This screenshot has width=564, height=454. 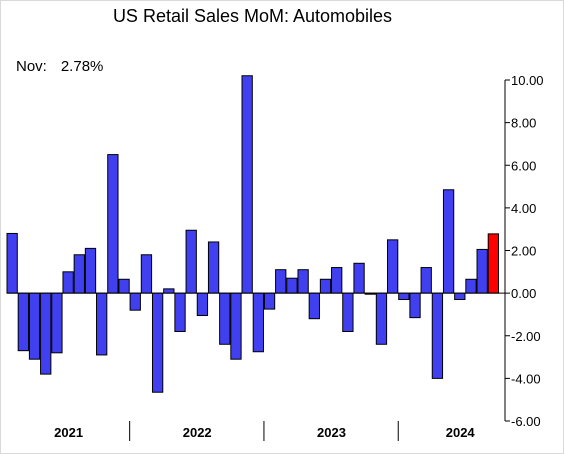 What do you see at coordinates (523, 165) in the screenshot?
I see `y-tick-label: 6.00` at bounding box center [523, 165].